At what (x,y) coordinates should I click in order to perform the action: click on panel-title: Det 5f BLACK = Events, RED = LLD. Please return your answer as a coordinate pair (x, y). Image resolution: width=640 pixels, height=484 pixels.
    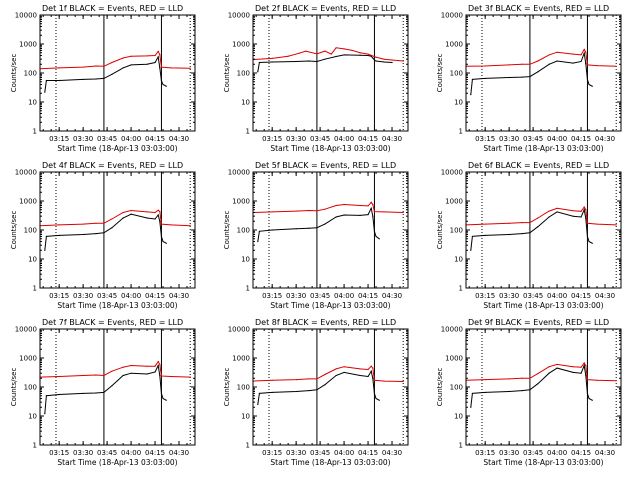
    Looking at the image, I should click on (325, 165).